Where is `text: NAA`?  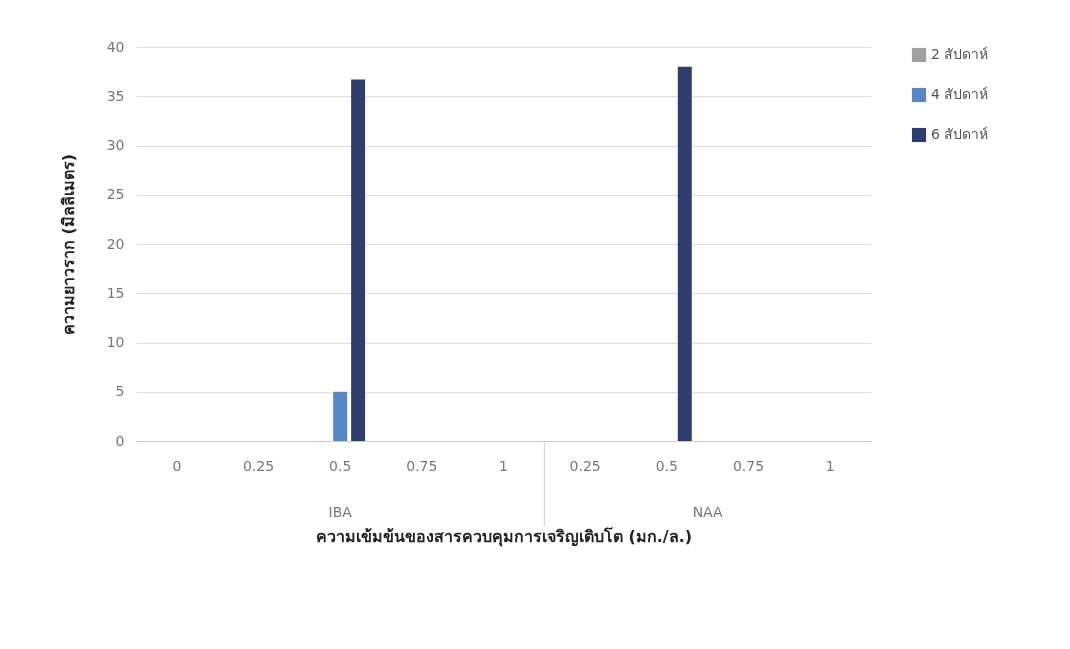
text: NAA is located at coordinates (708, 512).